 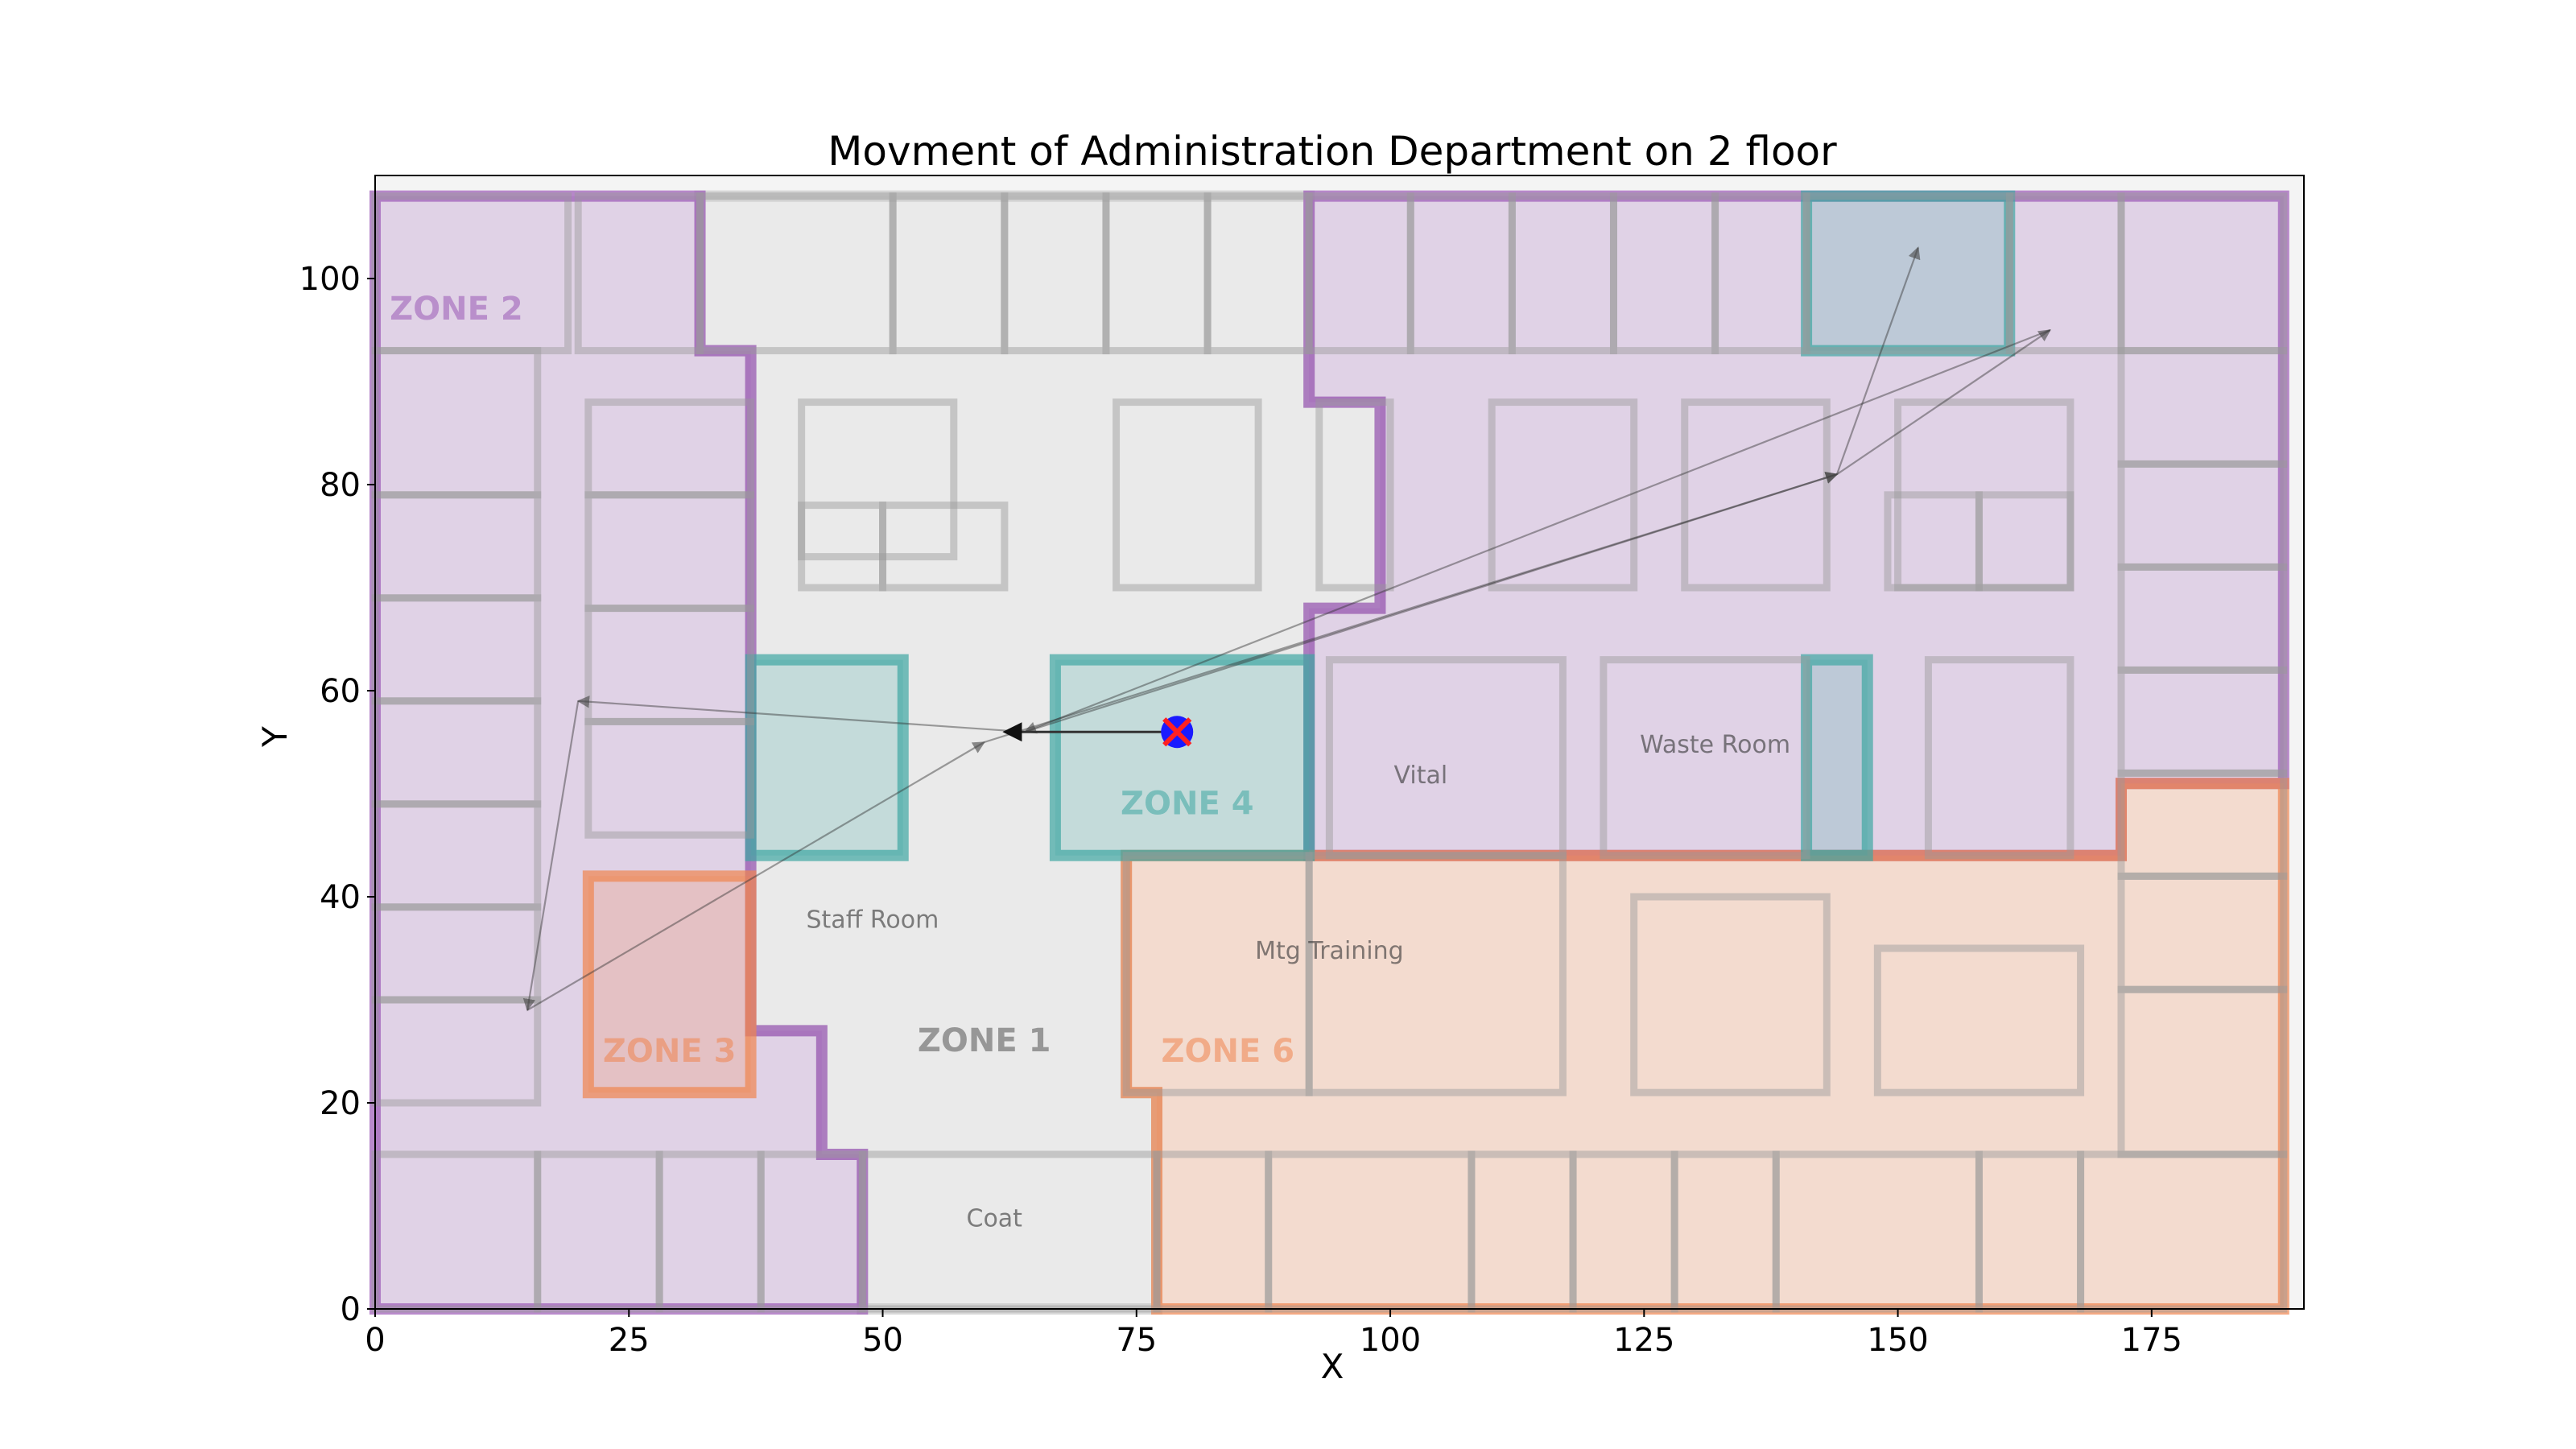 I want to click on zone-label-3: ZONE 4, so click(x=1187, y=804).